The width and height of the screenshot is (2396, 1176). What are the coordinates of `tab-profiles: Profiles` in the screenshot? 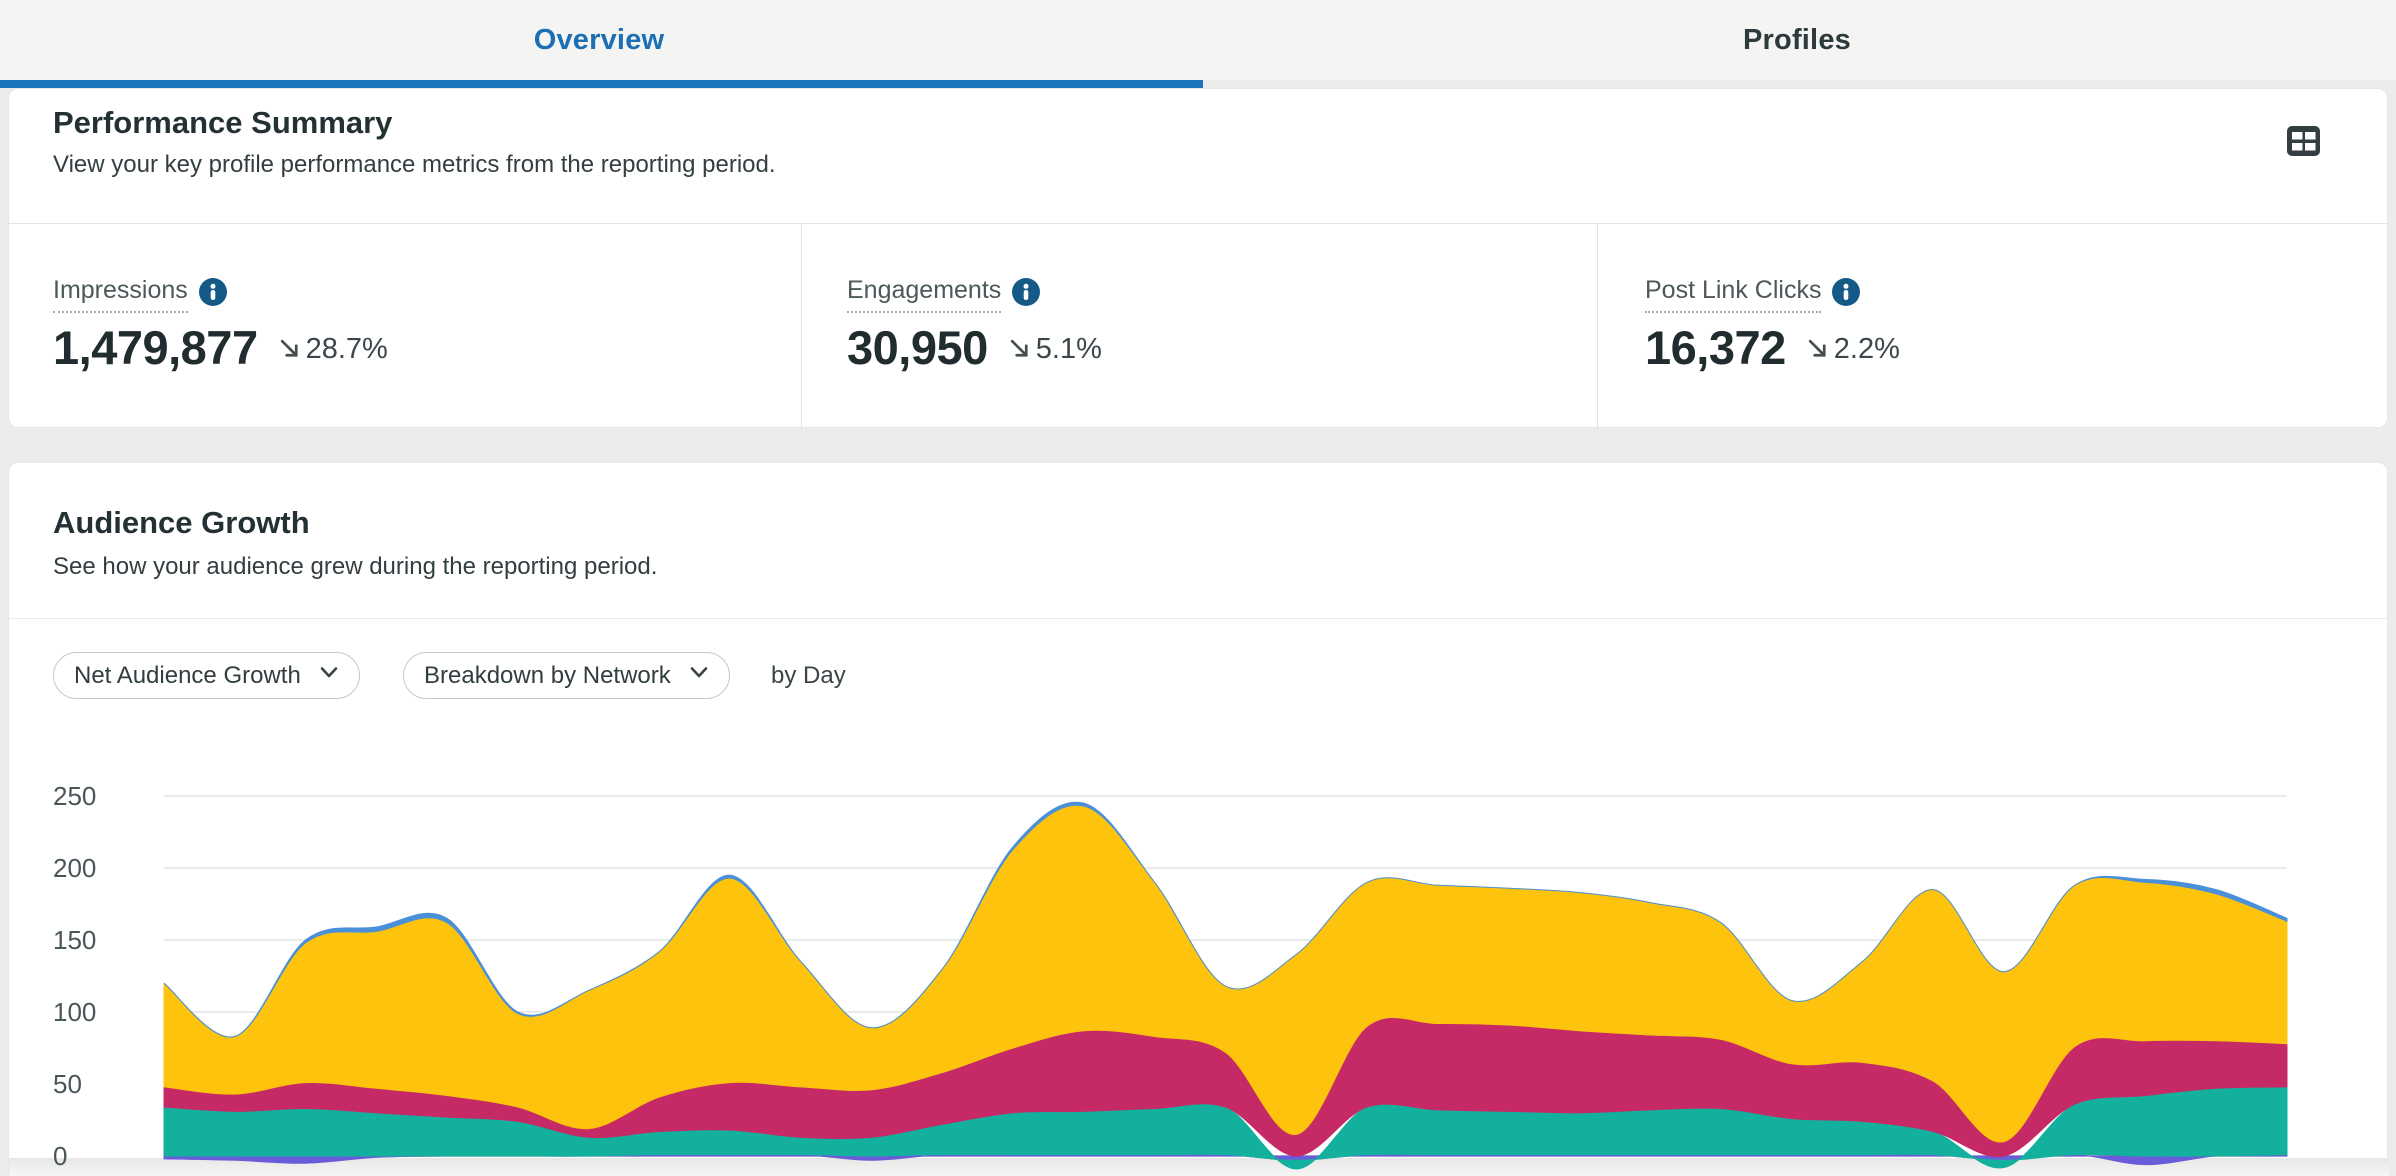 It's located at (1797, 39).